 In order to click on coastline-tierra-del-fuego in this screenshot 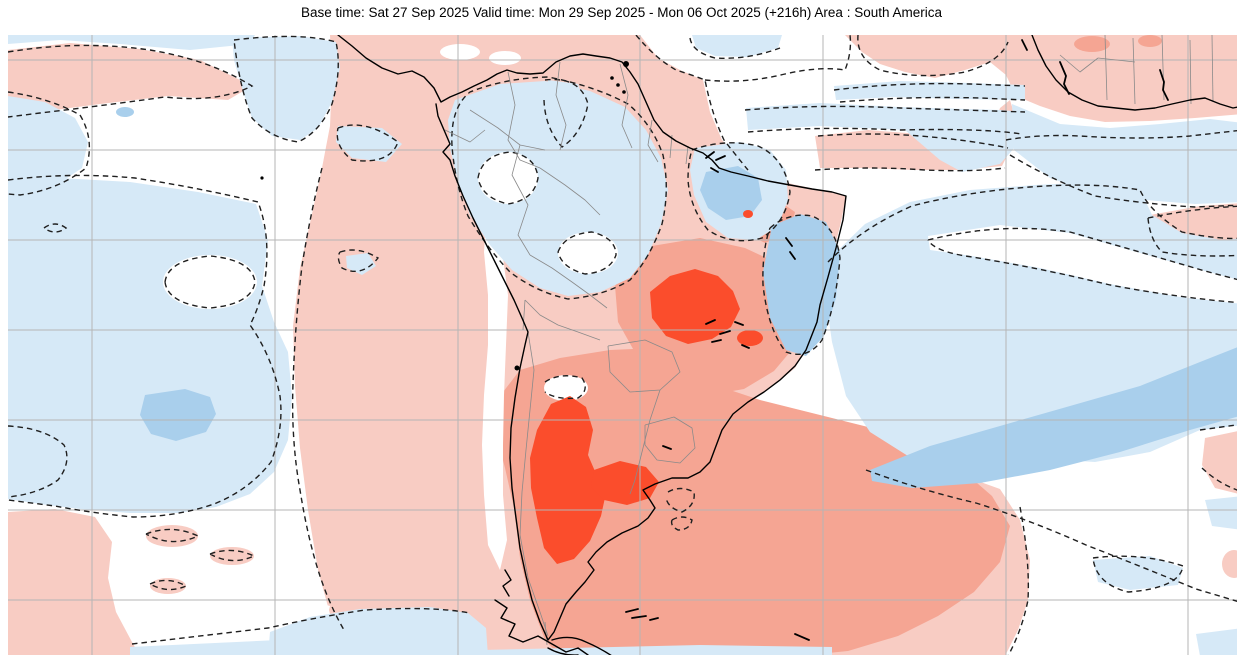, I will do `click(553, 612)`.